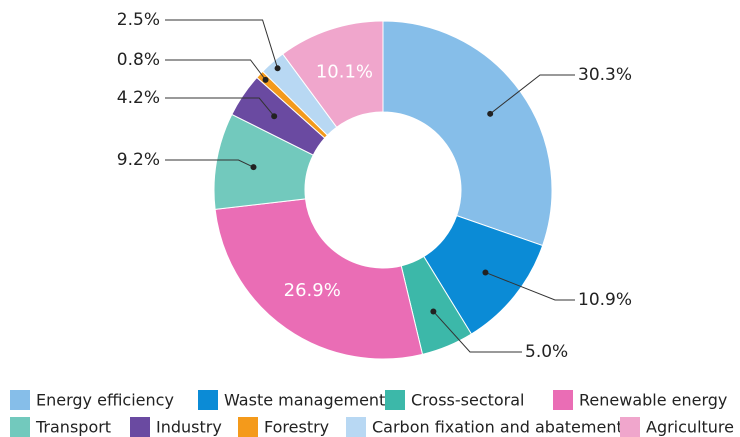  I want to click on legend-label: Renewable energy, so click(653, 400).